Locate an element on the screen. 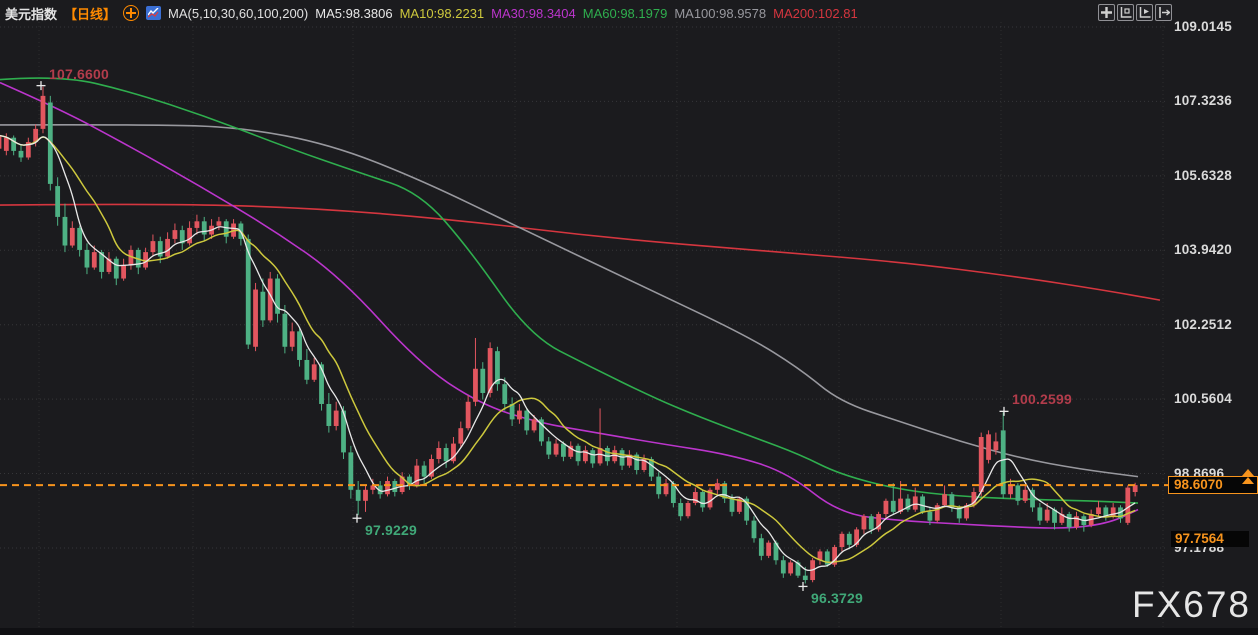 The image size is (1258, 635). ma5-value: MA5:98.3806 is located at coordinates (354, 13).